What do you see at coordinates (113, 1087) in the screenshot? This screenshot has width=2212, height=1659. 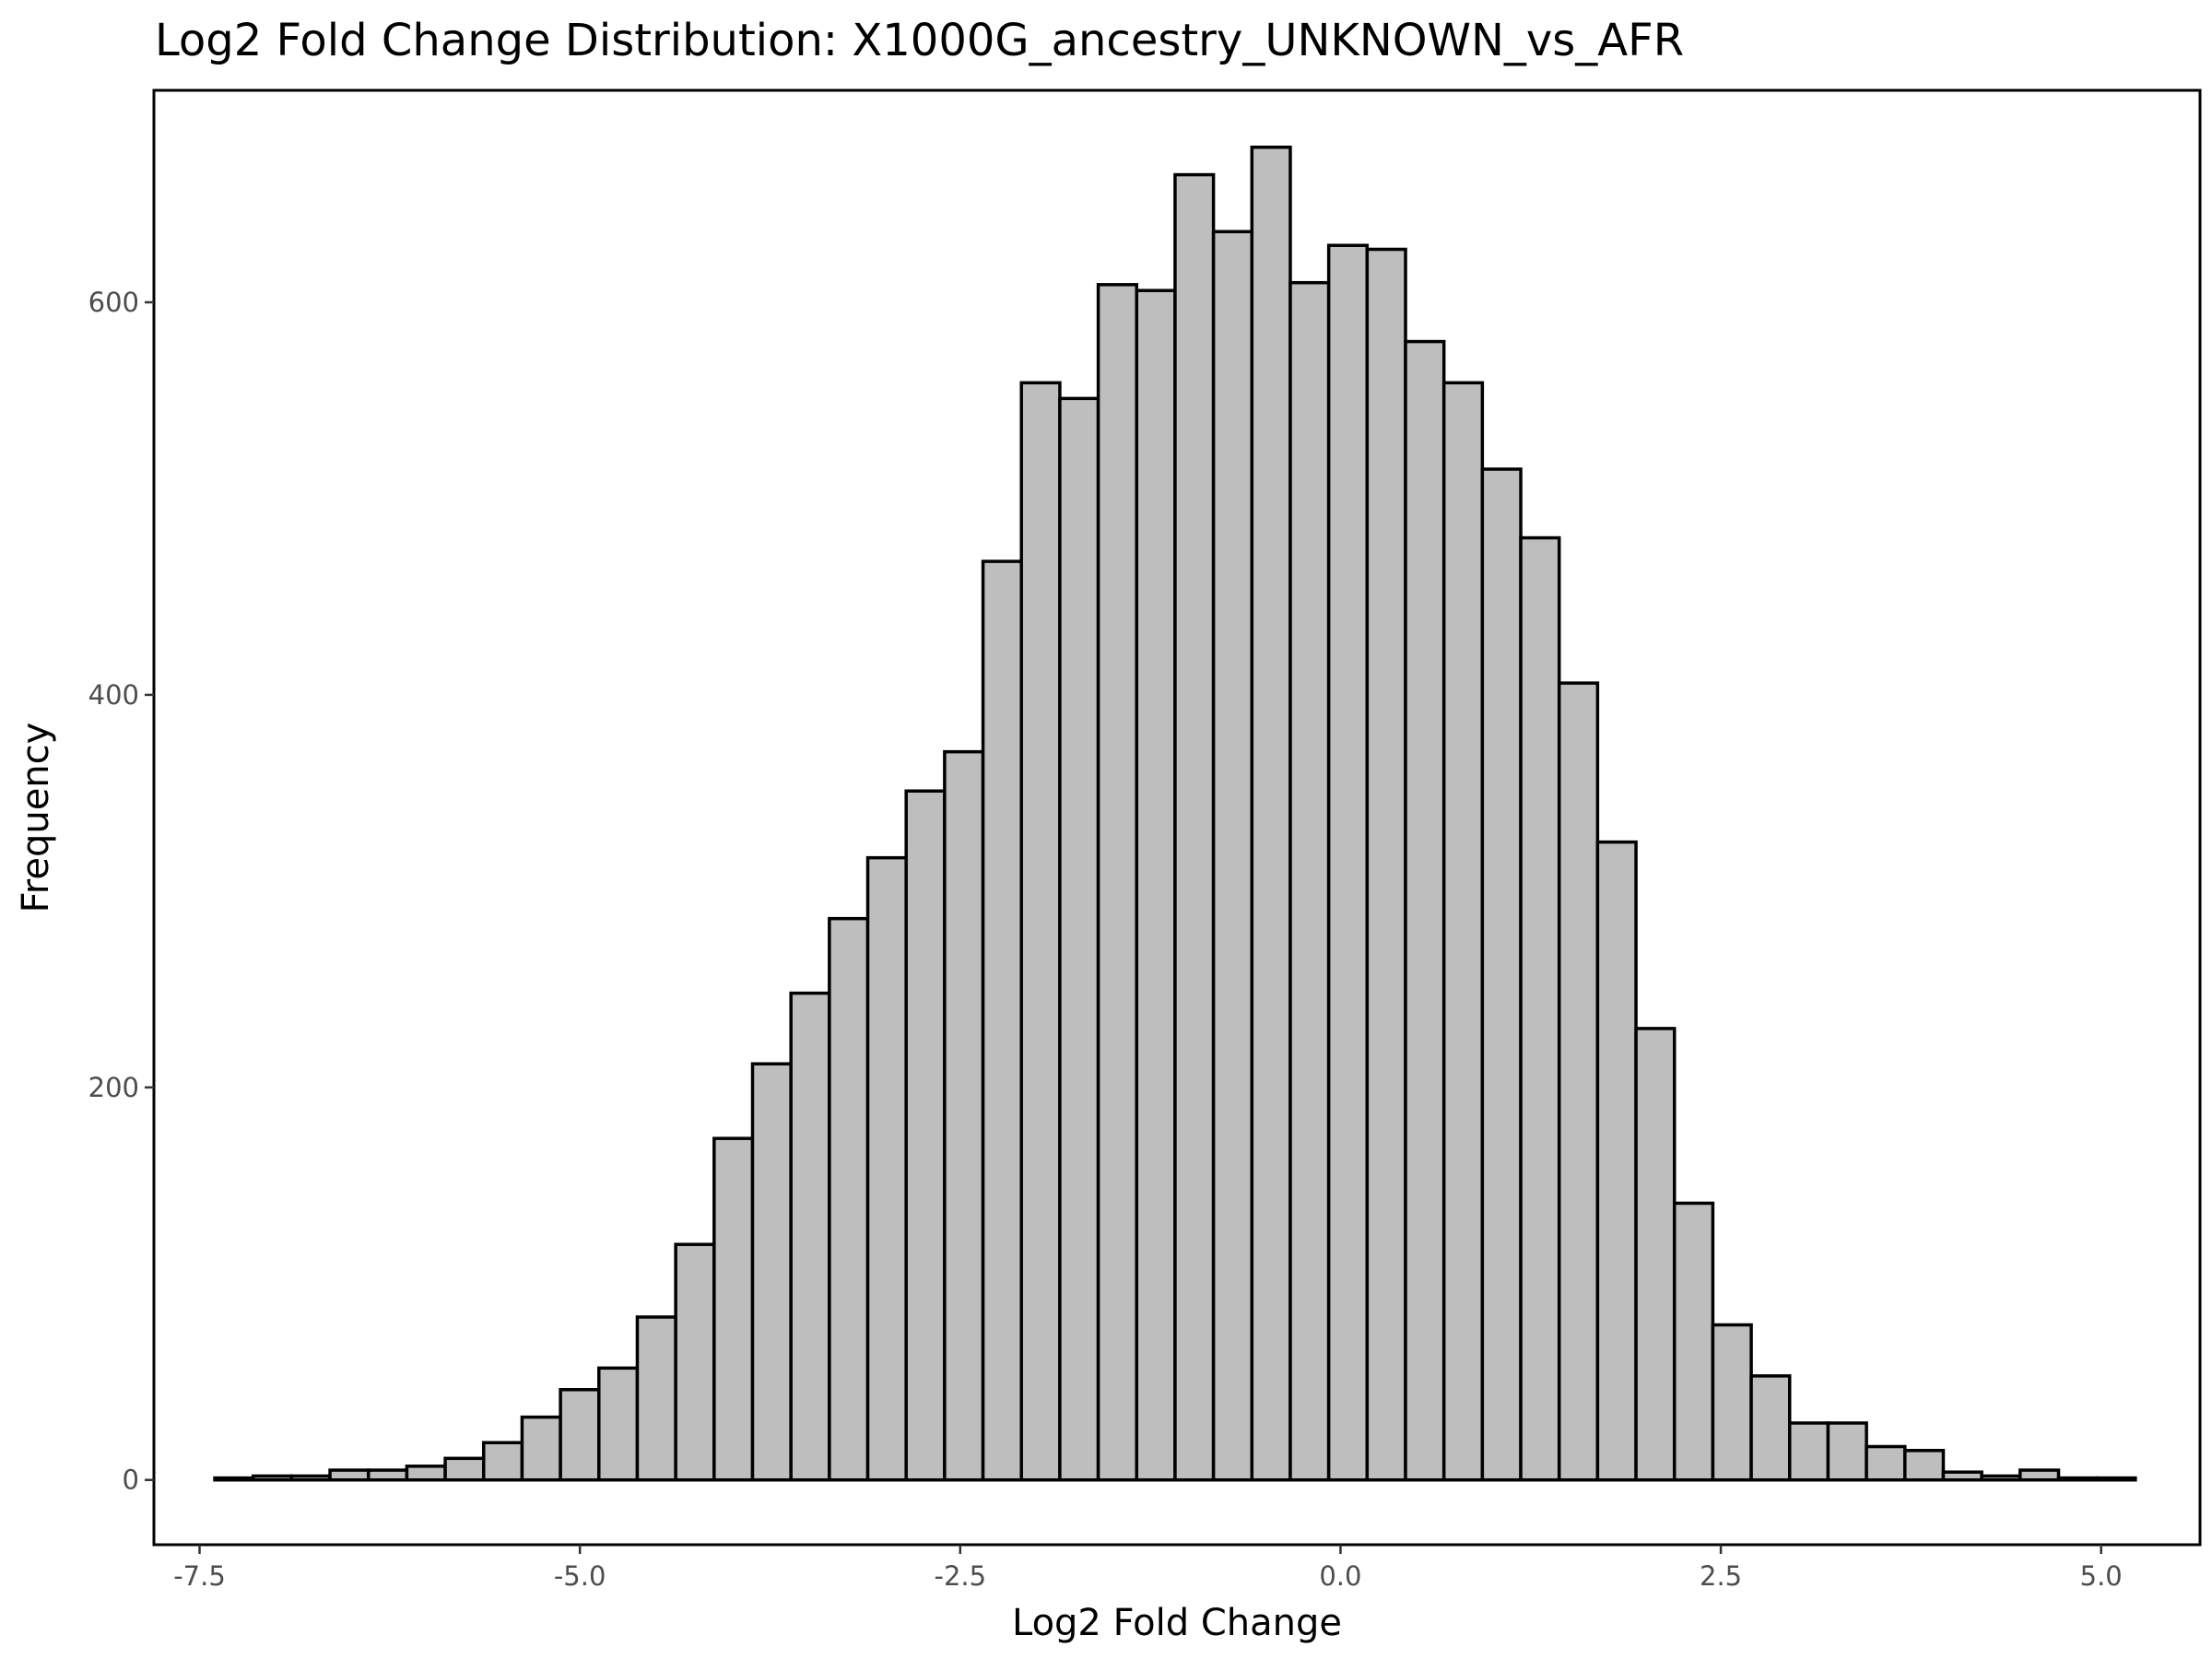 I see `y-tick-label: 200` at bounding box center [113, 1087].